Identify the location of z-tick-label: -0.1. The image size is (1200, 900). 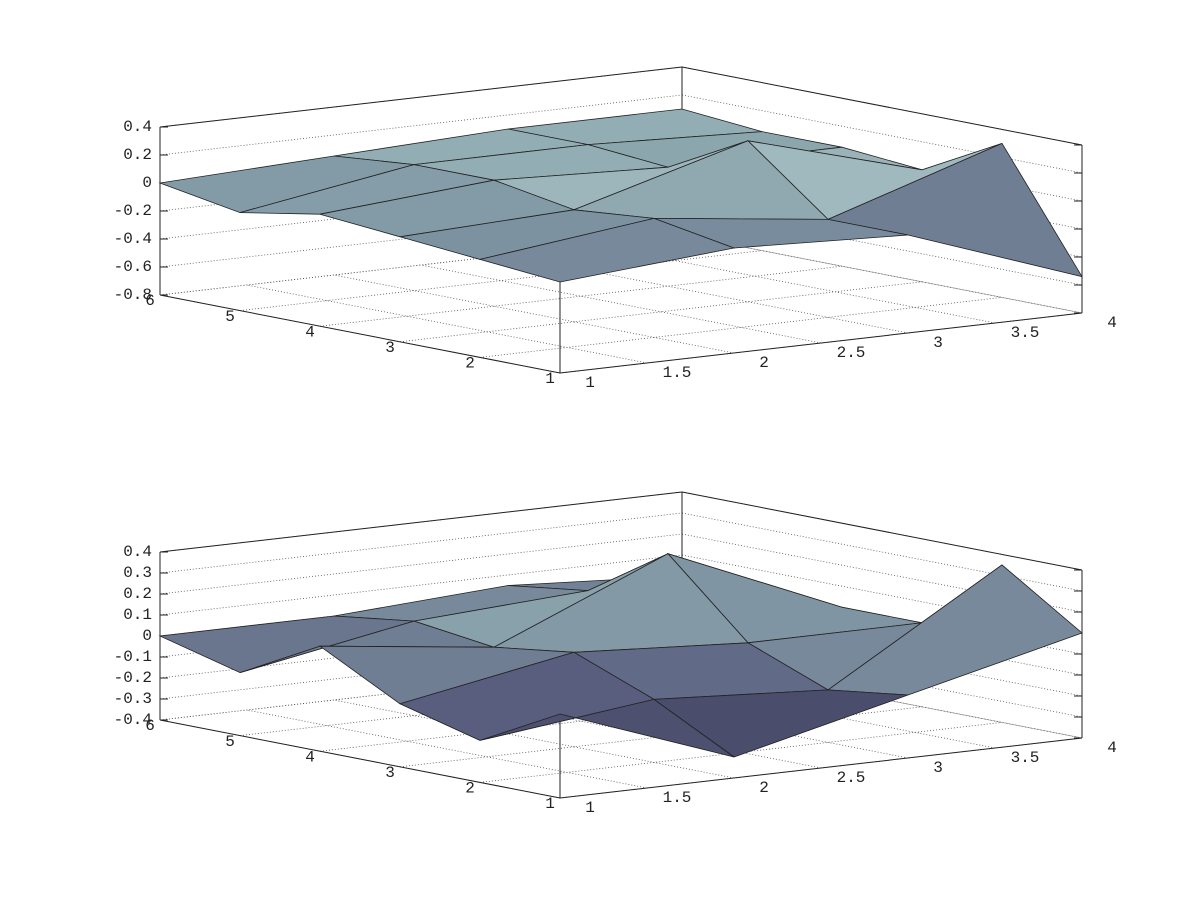
(133, 657).